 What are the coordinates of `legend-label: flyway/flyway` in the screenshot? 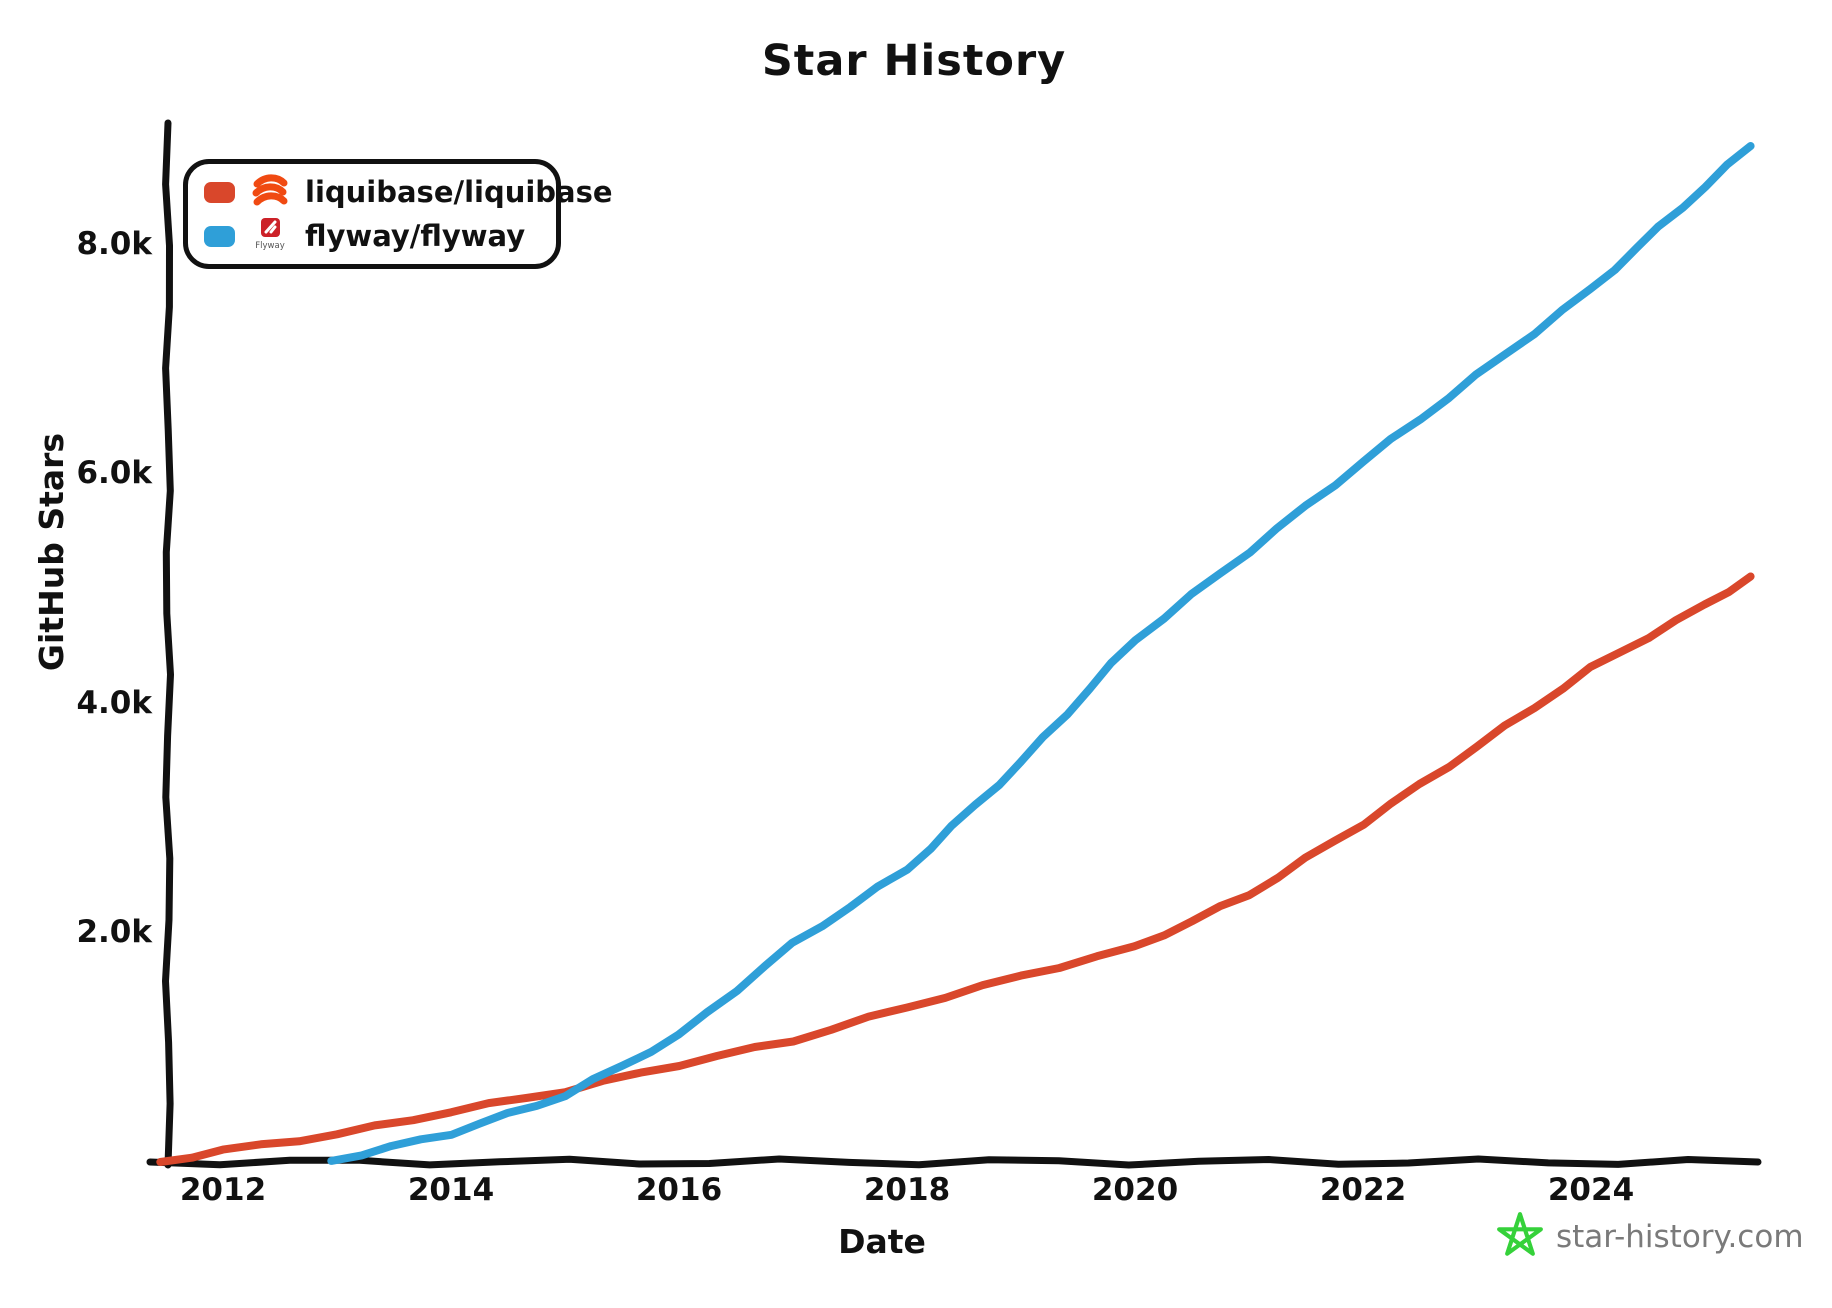 It's located at (415, 236).